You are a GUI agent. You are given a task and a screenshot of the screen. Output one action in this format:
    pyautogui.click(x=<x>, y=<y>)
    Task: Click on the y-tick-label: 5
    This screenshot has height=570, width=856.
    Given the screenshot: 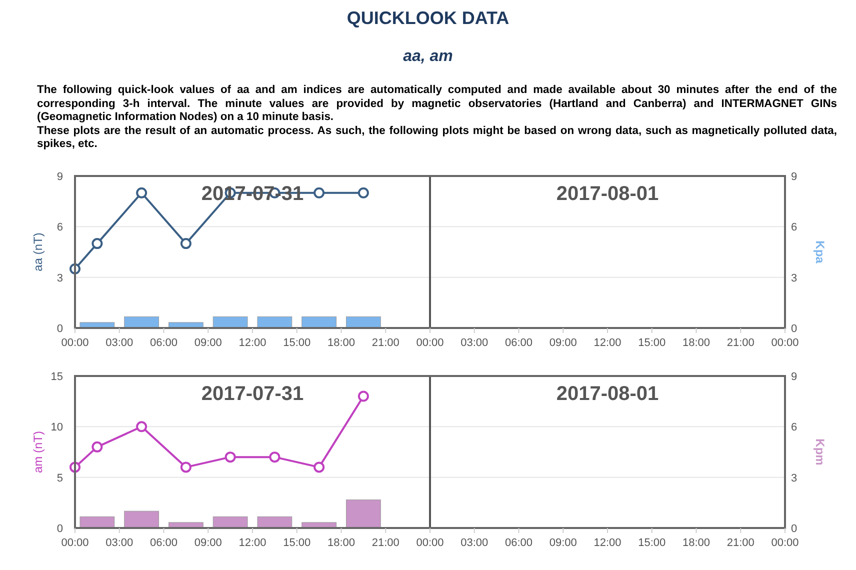 What is the action you would take?
    pyautogui.click(x=59, y=478)
    